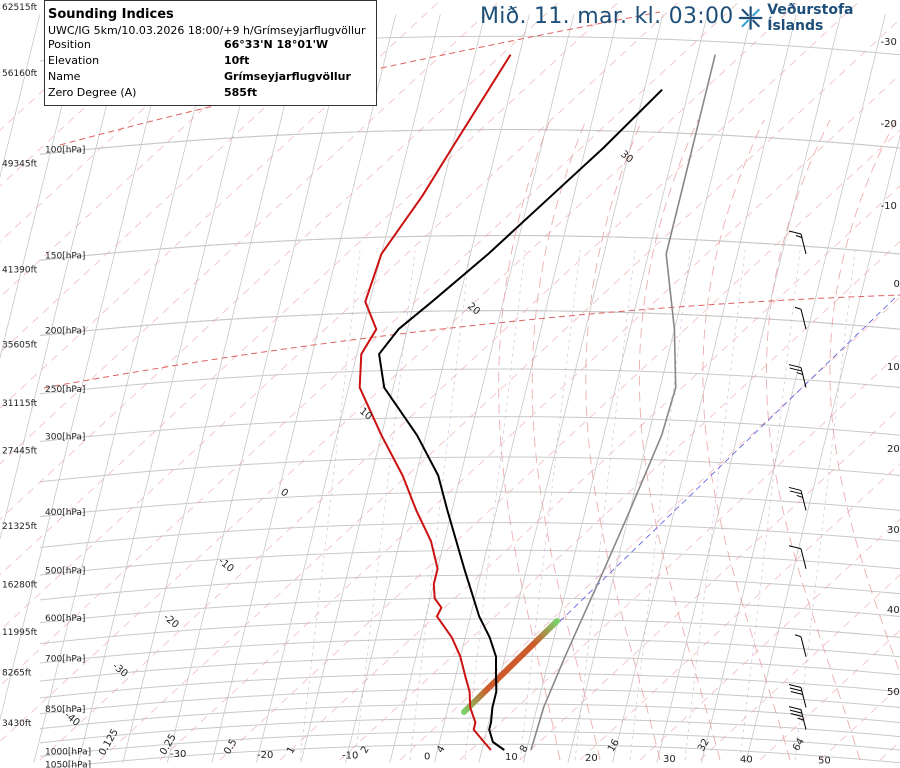  Describe the element at coordinates (20, 165) in the screenshot. I see `altitude-tick-label: 49345ft` at that location.